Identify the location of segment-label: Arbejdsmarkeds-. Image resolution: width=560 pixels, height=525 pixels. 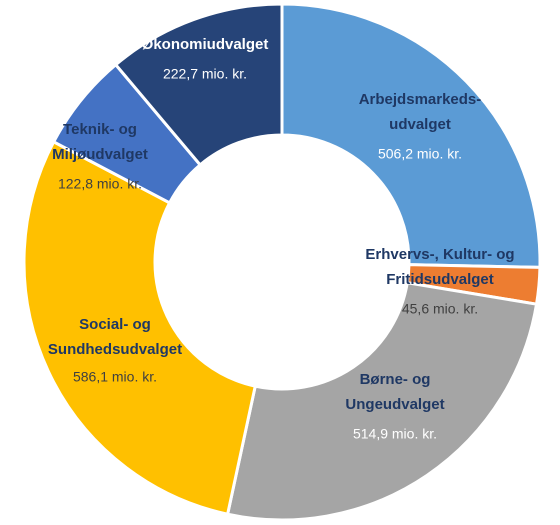
(420, 99).